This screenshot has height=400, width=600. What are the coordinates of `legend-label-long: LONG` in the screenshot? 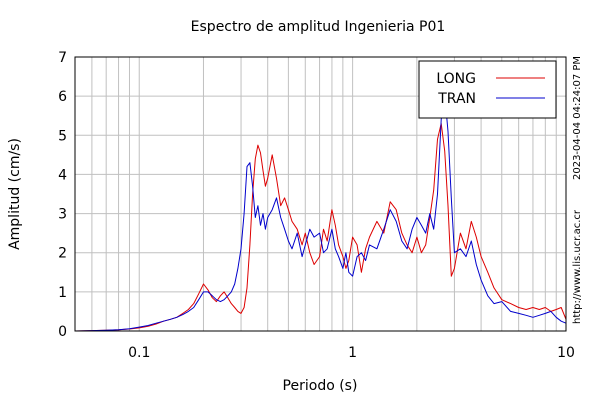 It's located at (456, 79).